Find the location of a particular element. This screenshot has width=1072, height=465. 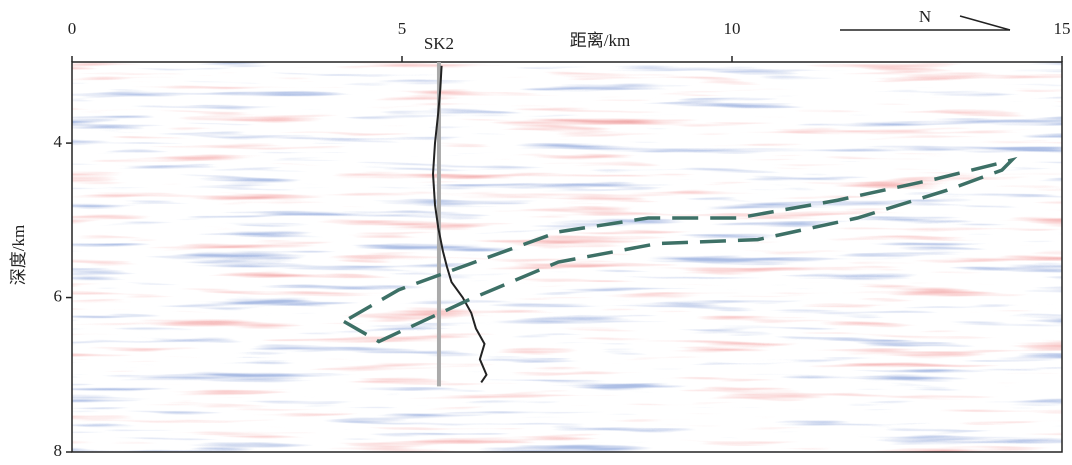

y-axis-label: 深度/km is located at coordinates (18, 255).